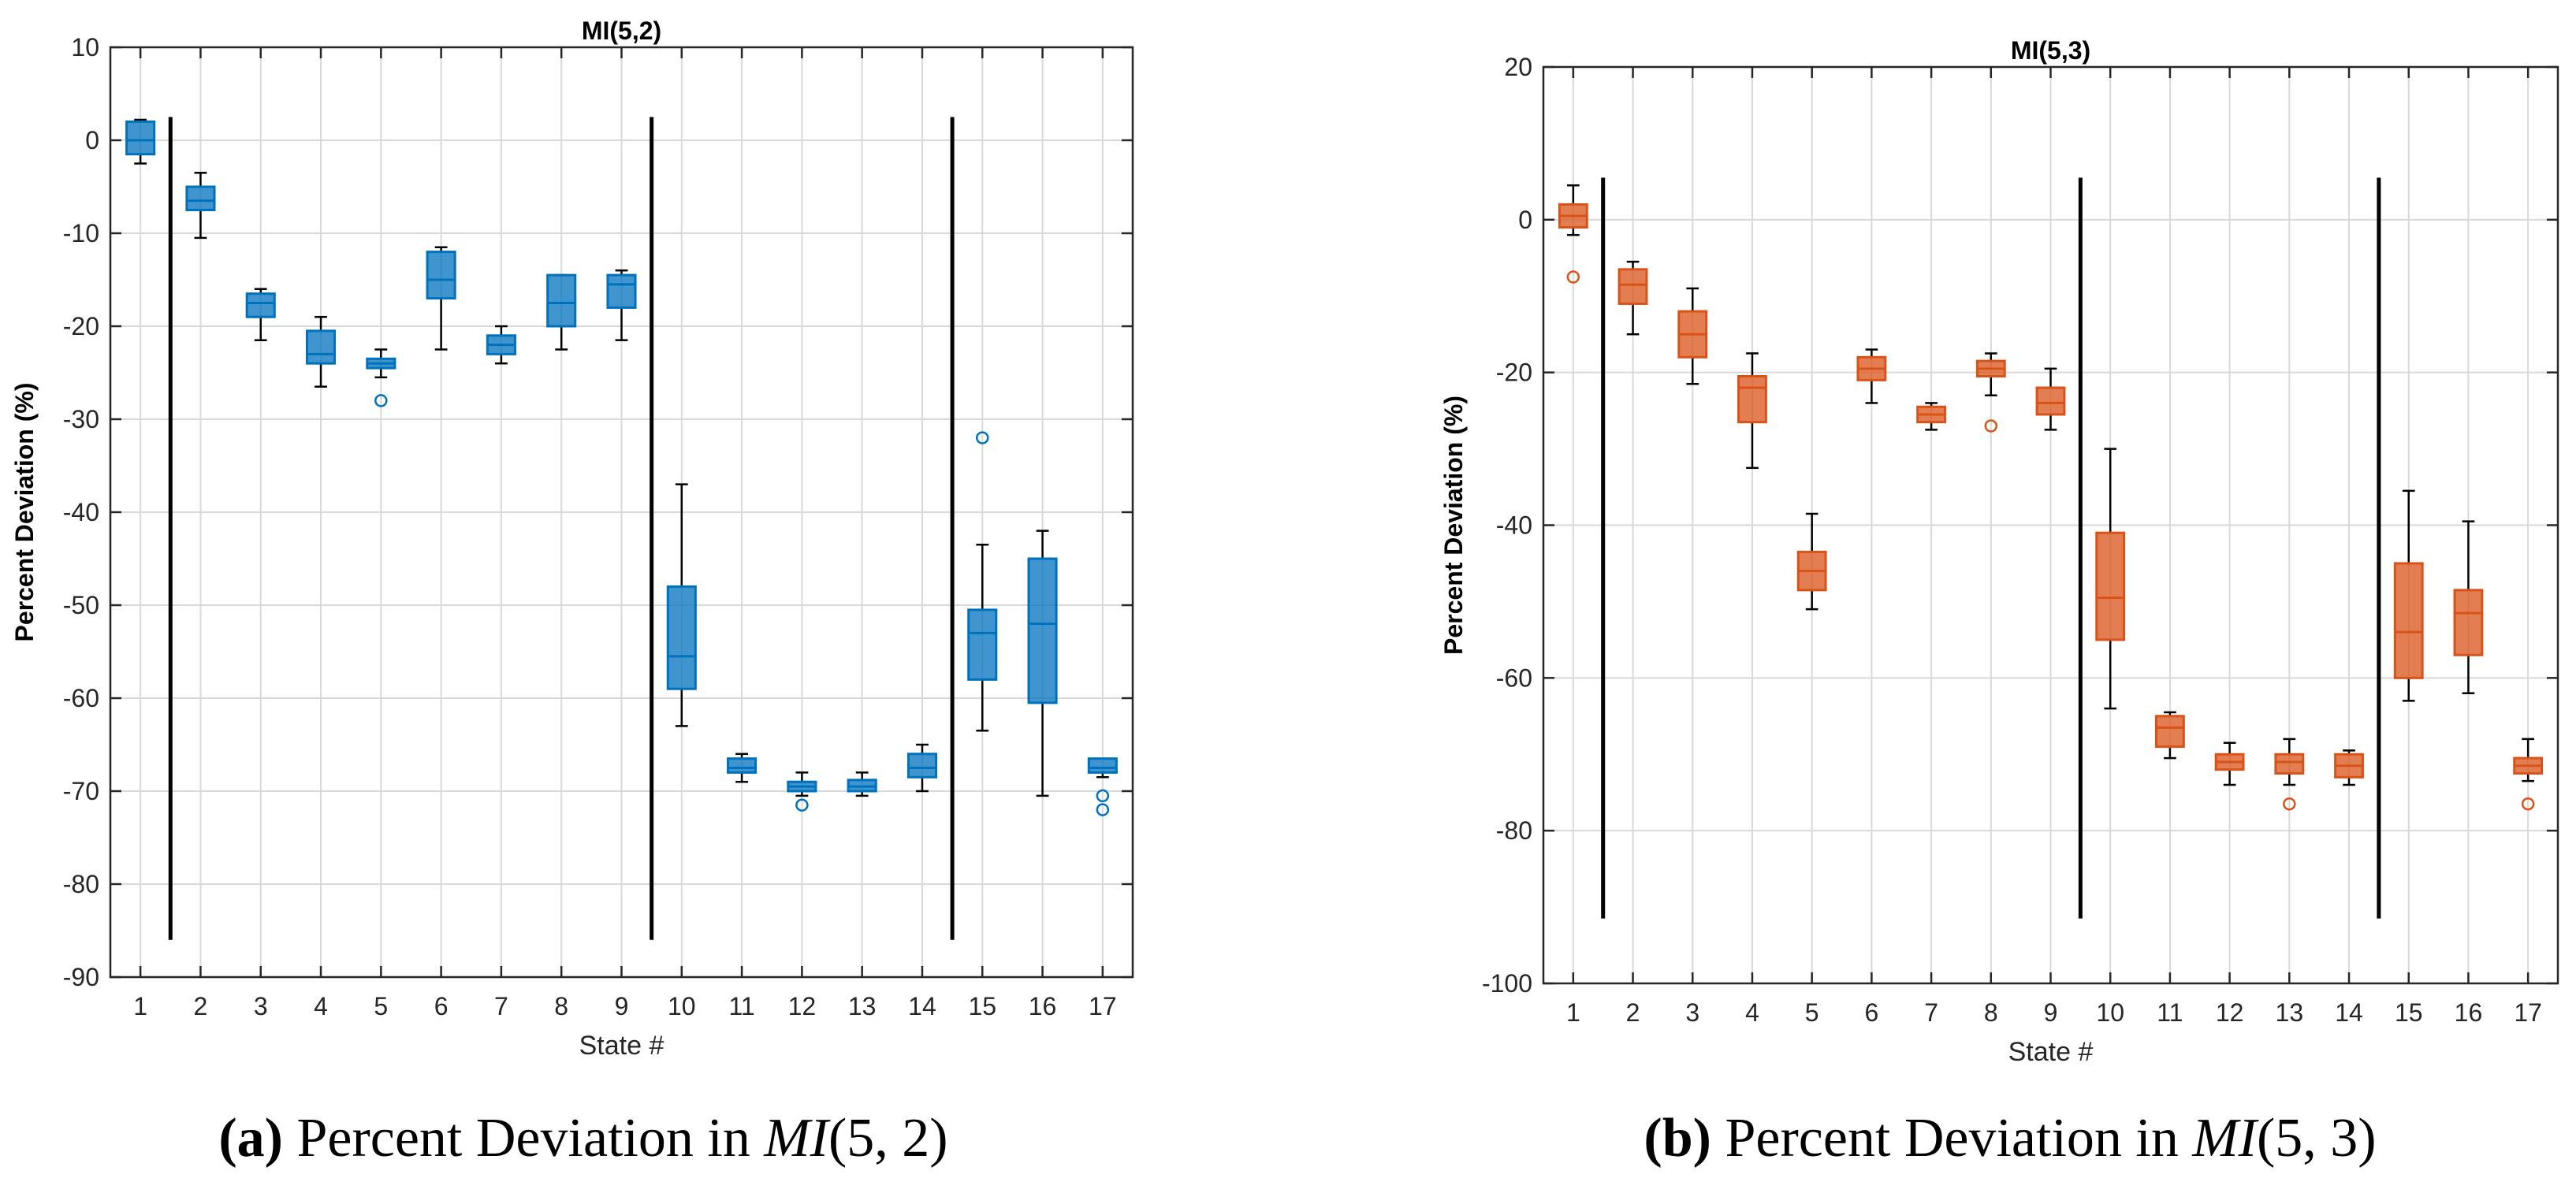 The image size is (2576, 1193). I want to click on y-tick-label: -90, so click(81, 977).